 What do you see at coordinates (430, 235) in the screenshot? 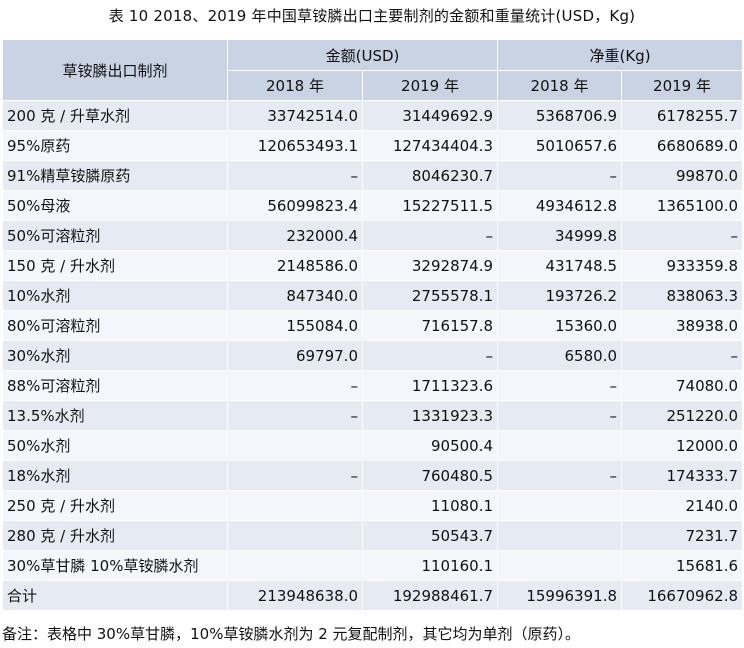
I see `cell-amount-2019: –` at bounding box center [430, 235].